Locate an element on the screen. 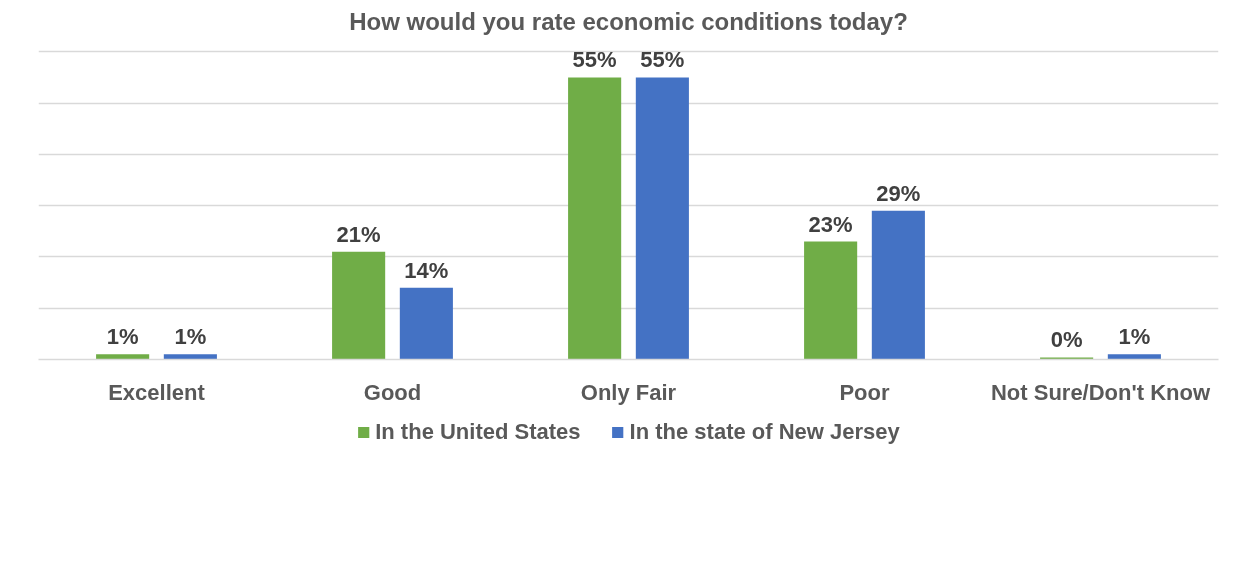 Image resolution: width=1253 pixels, height=578 pixels. x-tick-label: Excellent is located at coordinates (157, 392).